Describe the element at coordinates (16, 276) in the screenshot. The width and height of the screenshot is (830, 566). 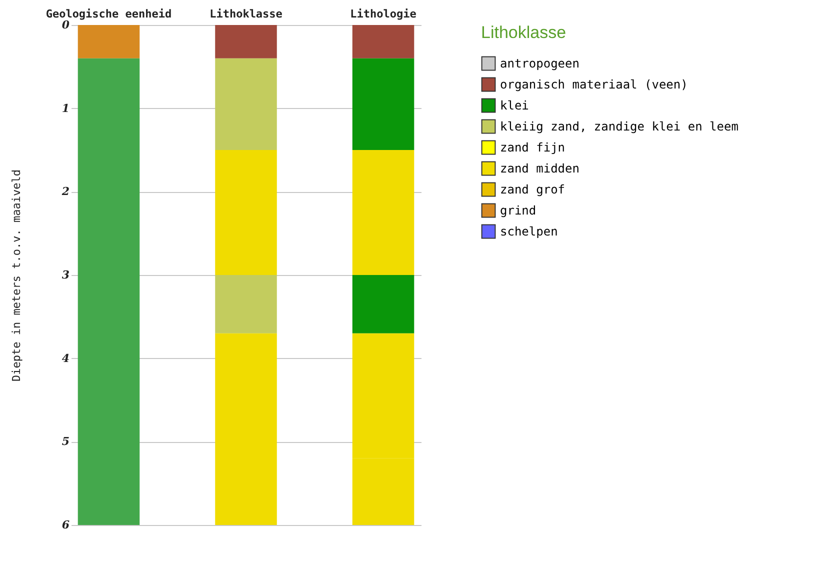
I see `y-axis-title: Diepte in meters t.o.v. maaiveld` at that location.